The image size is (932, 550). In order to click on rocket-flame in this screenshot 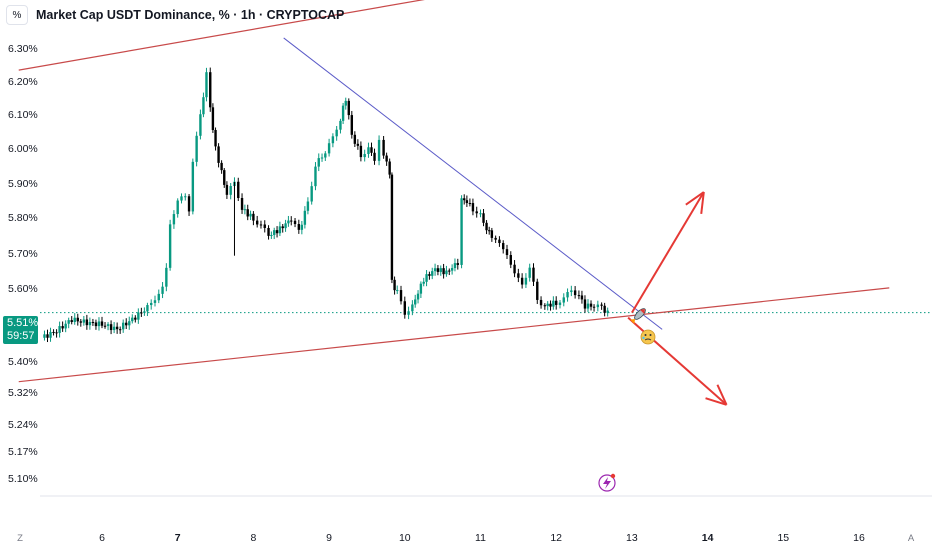, I will do `click(633, 321)`.